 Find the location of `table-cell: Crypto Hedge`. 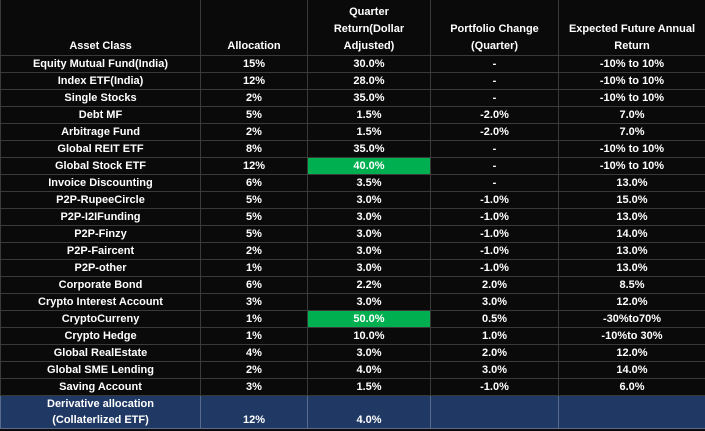

table-cell: Crypto Hedge is located at coordinates (100, 336).